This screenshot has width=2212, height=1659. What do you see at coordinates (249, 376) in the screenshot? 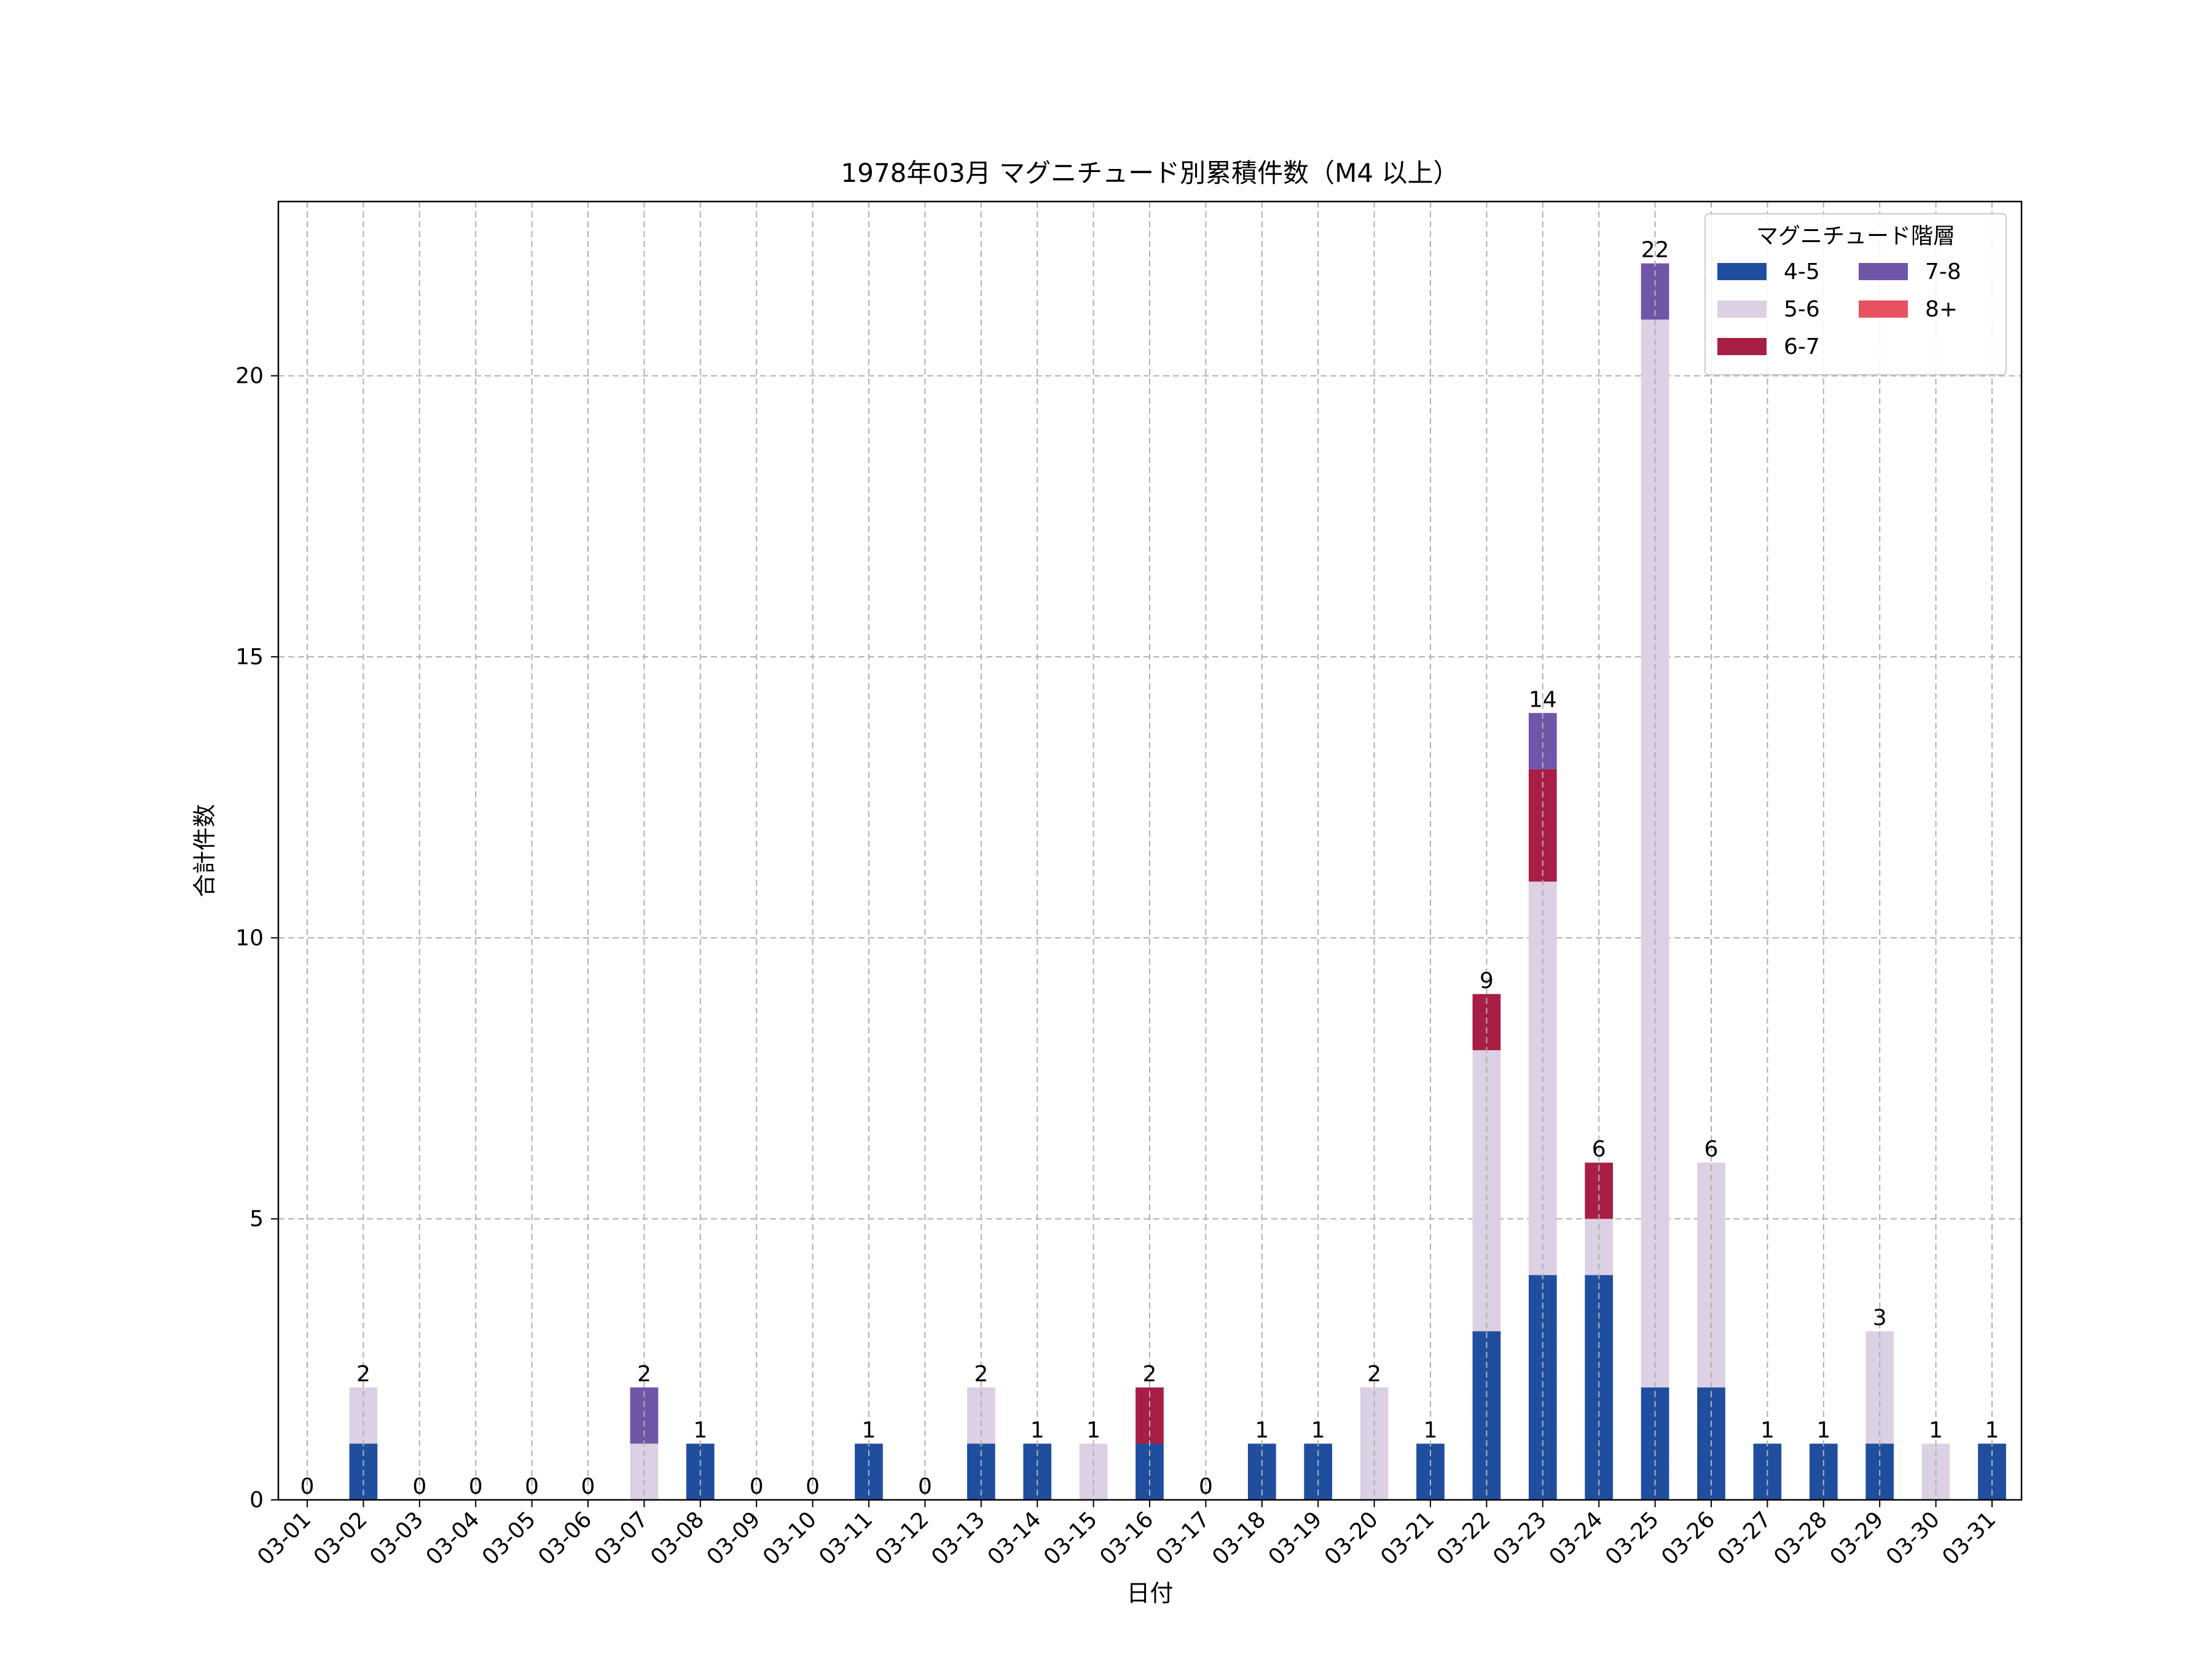
I see `y-tick-label: 20` at bounding box center [249, 376].